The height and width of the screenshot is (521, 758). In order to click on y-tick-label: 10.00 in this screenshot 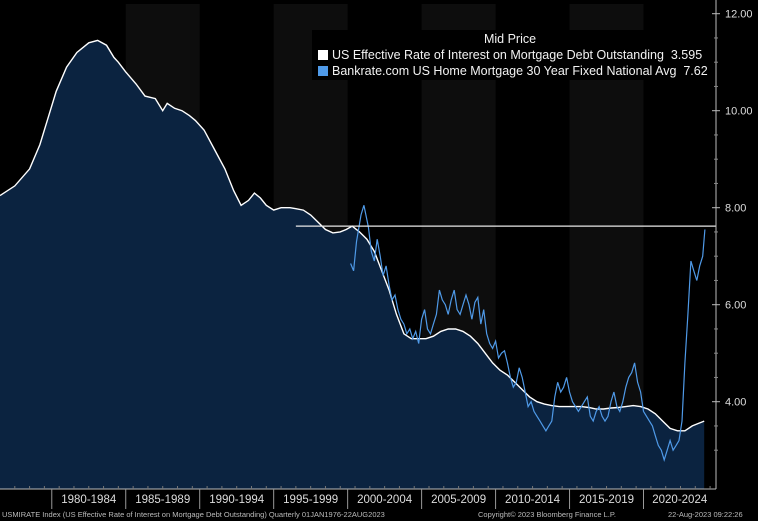, I will do `click(739, 112)`.